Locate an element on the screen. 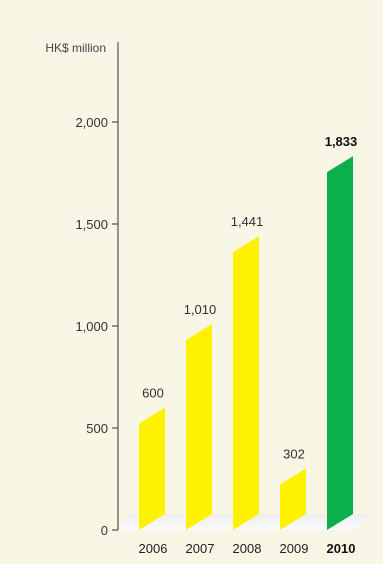 The image size is (390, 570). y-tick-label: 2,000 is located at coordinates (91, 122).